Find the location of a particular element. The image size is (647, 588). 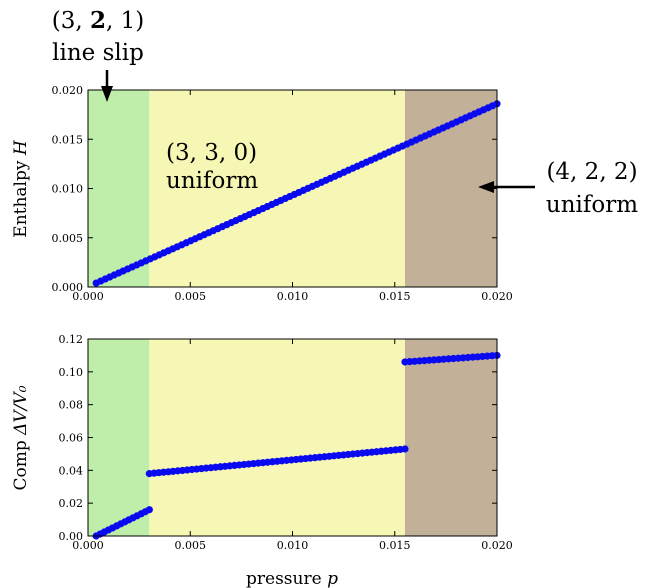

y-tick-label: 0.010 is located at coordinates (68, 189).